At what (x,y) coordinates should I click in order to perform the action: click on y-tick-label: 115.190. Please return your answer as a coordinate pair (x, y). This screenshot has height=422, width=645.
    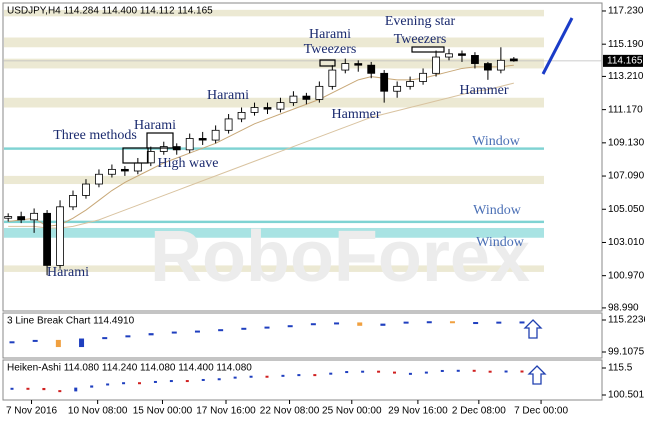
    Looking at the image, I should click on (626, 44).